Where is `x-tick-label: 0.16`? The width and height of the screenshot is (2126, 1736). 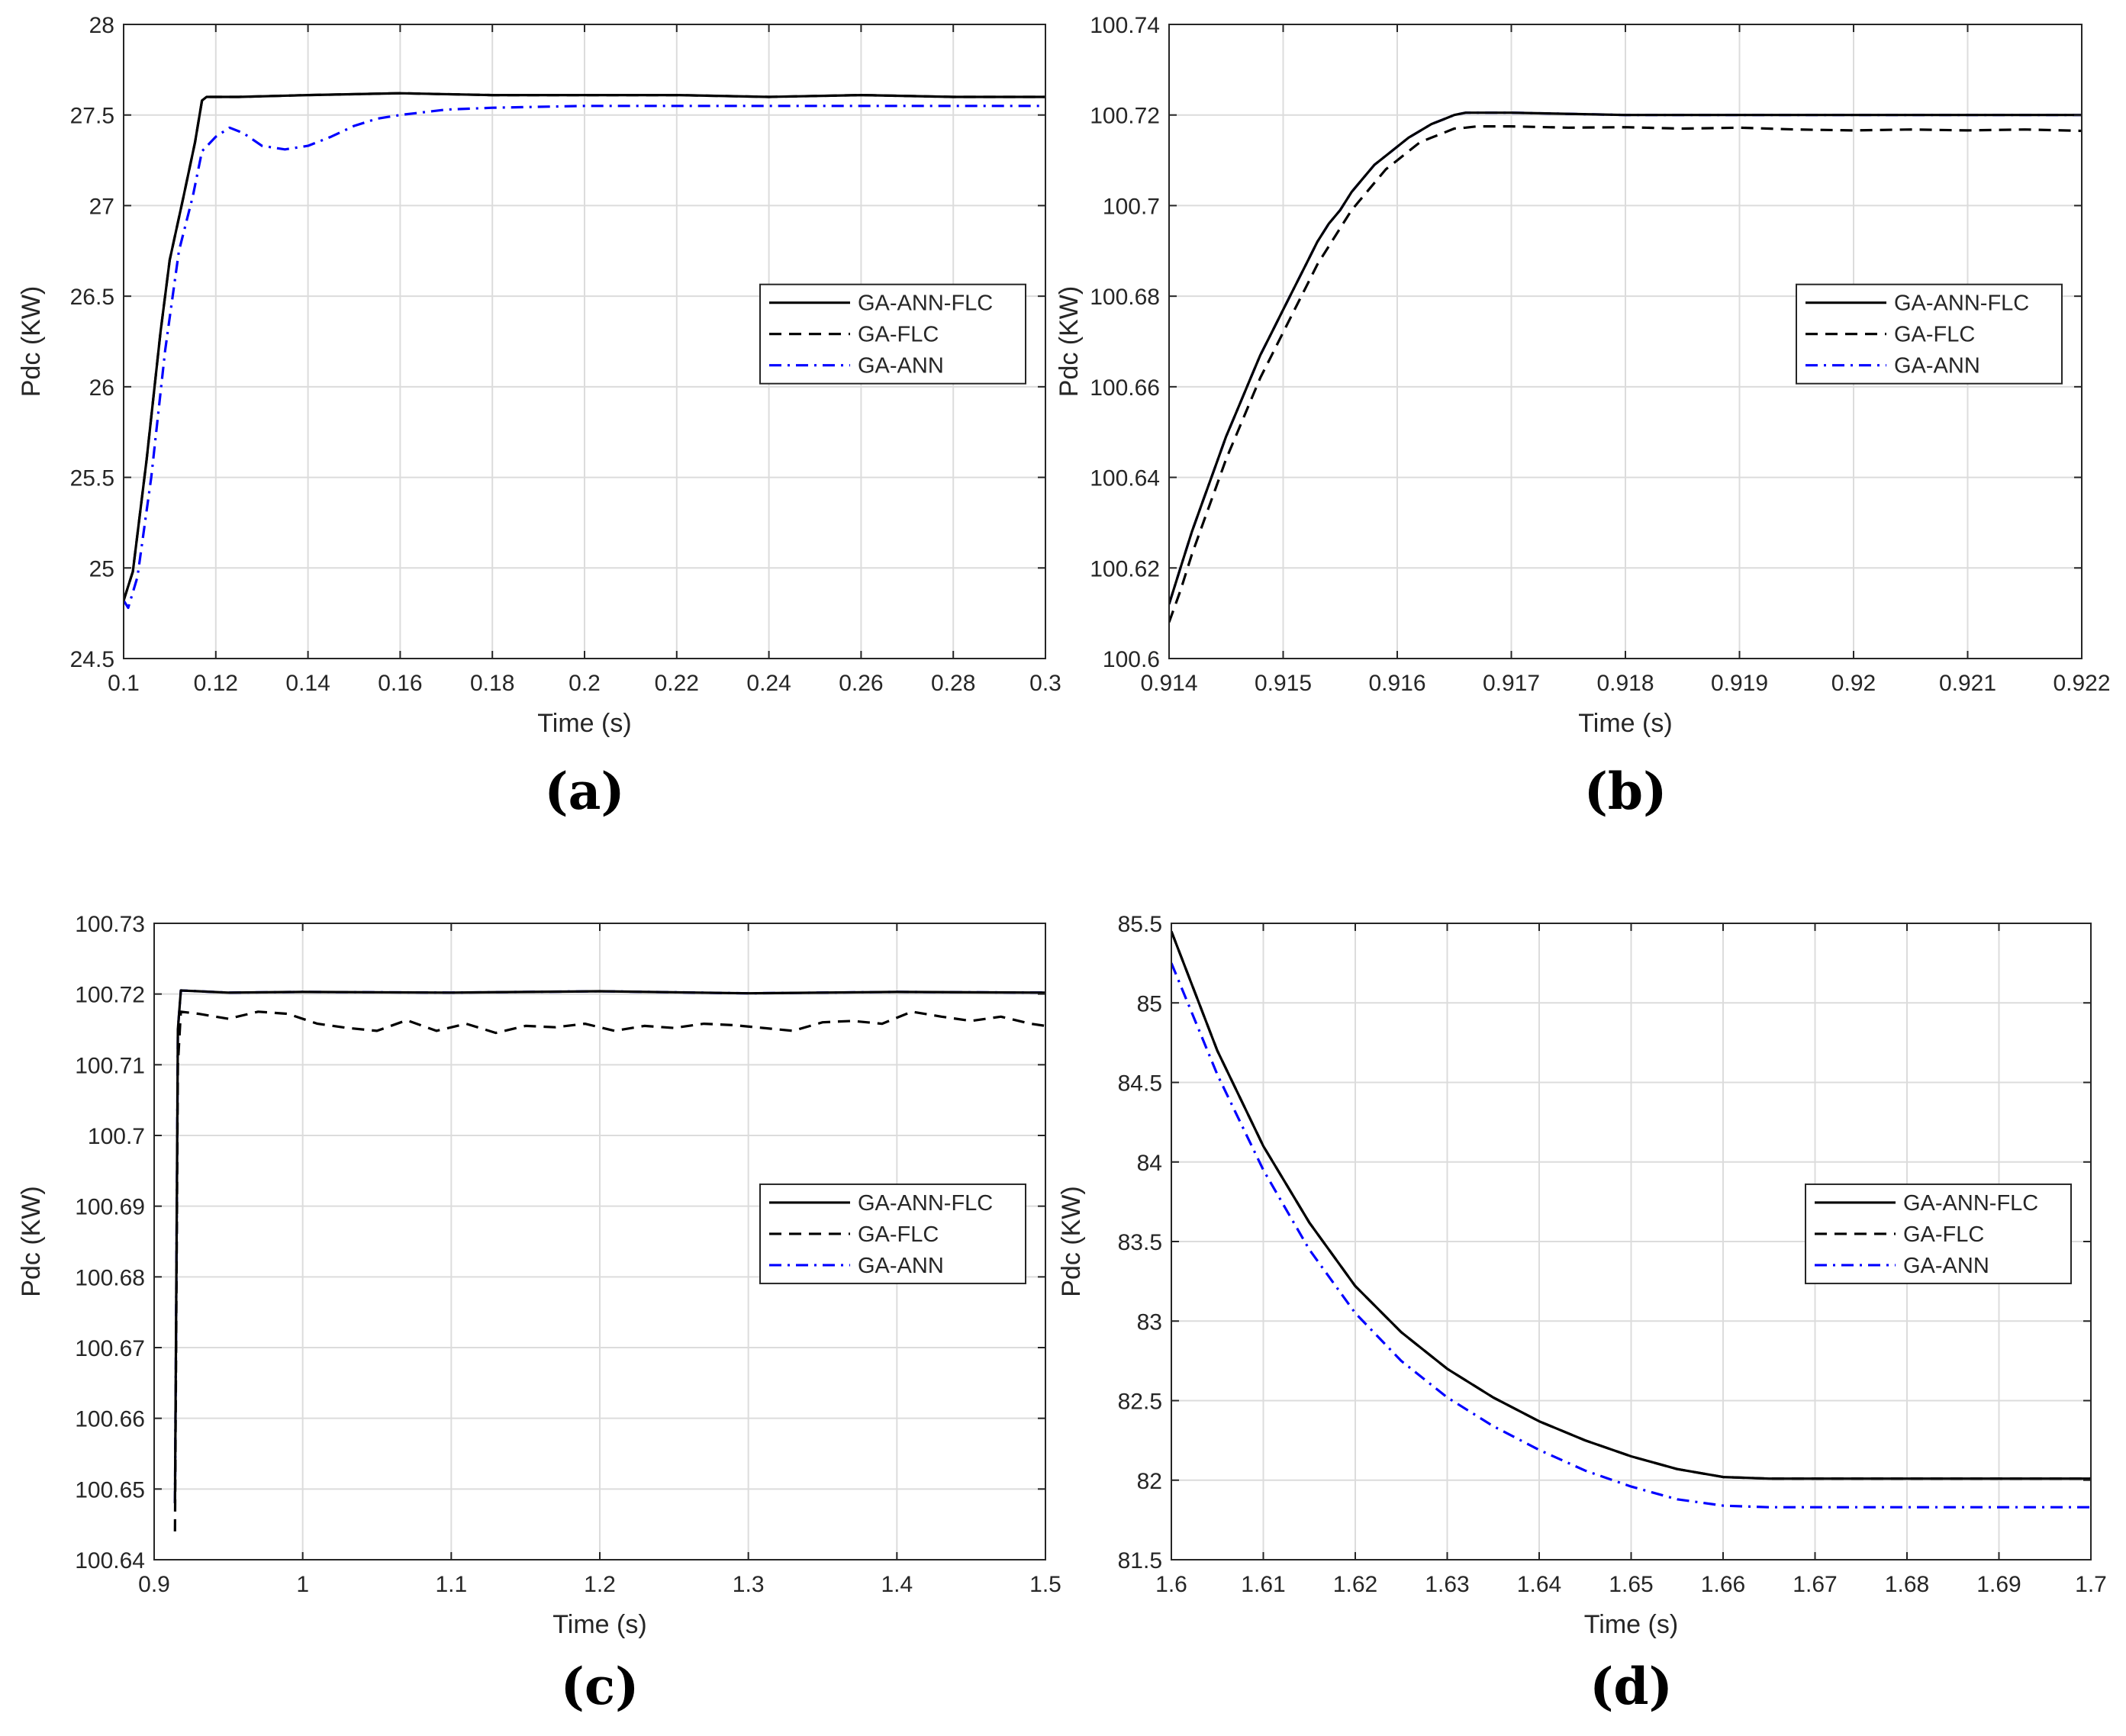
x-tick-label: 0.16 is located at coordinates (400, 684).